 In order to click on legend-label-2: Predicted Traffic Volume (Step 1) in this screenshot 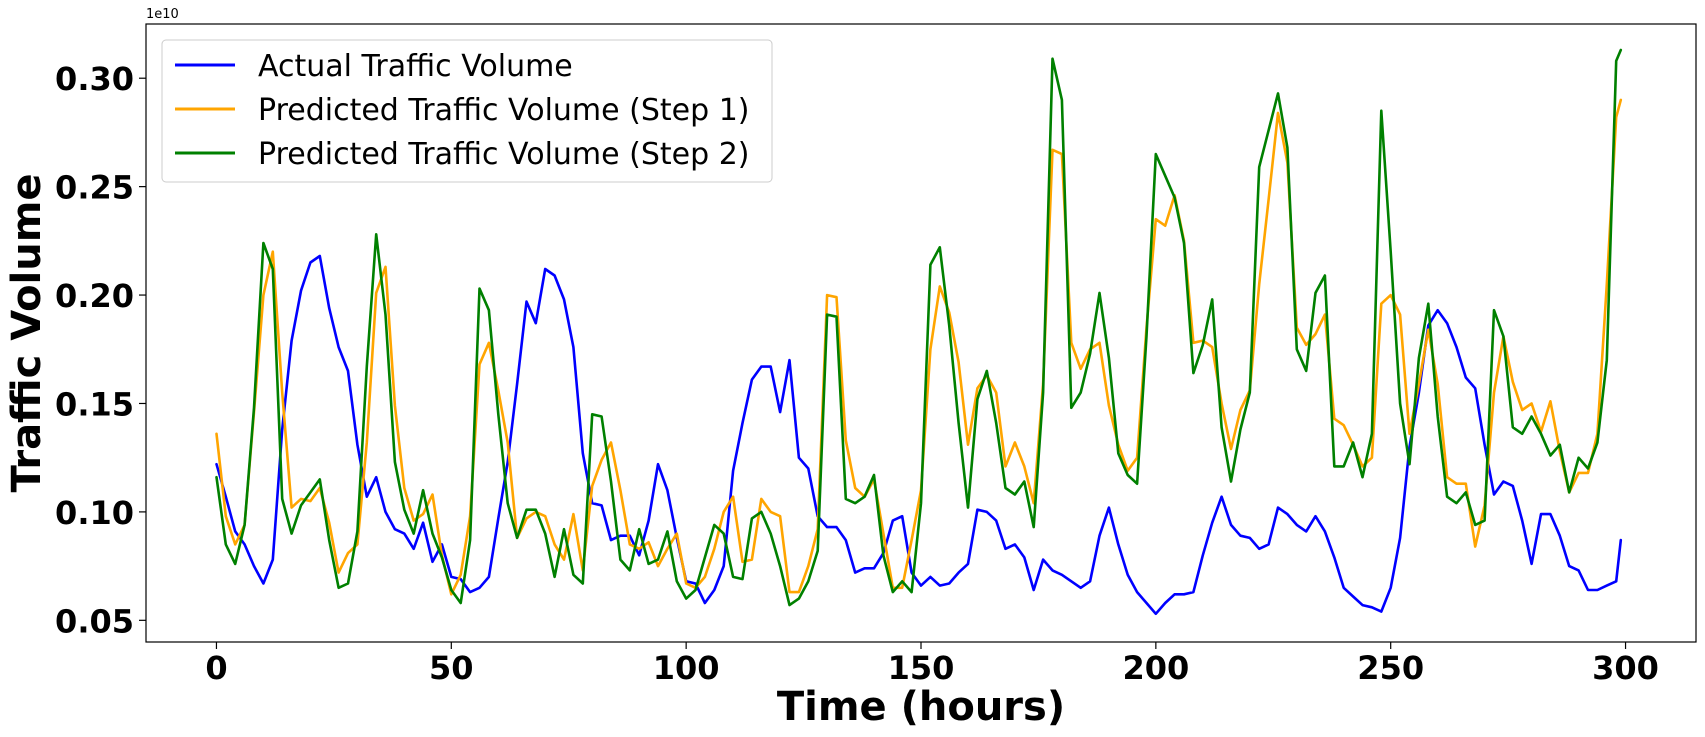, I will do `click(503, 110)`.